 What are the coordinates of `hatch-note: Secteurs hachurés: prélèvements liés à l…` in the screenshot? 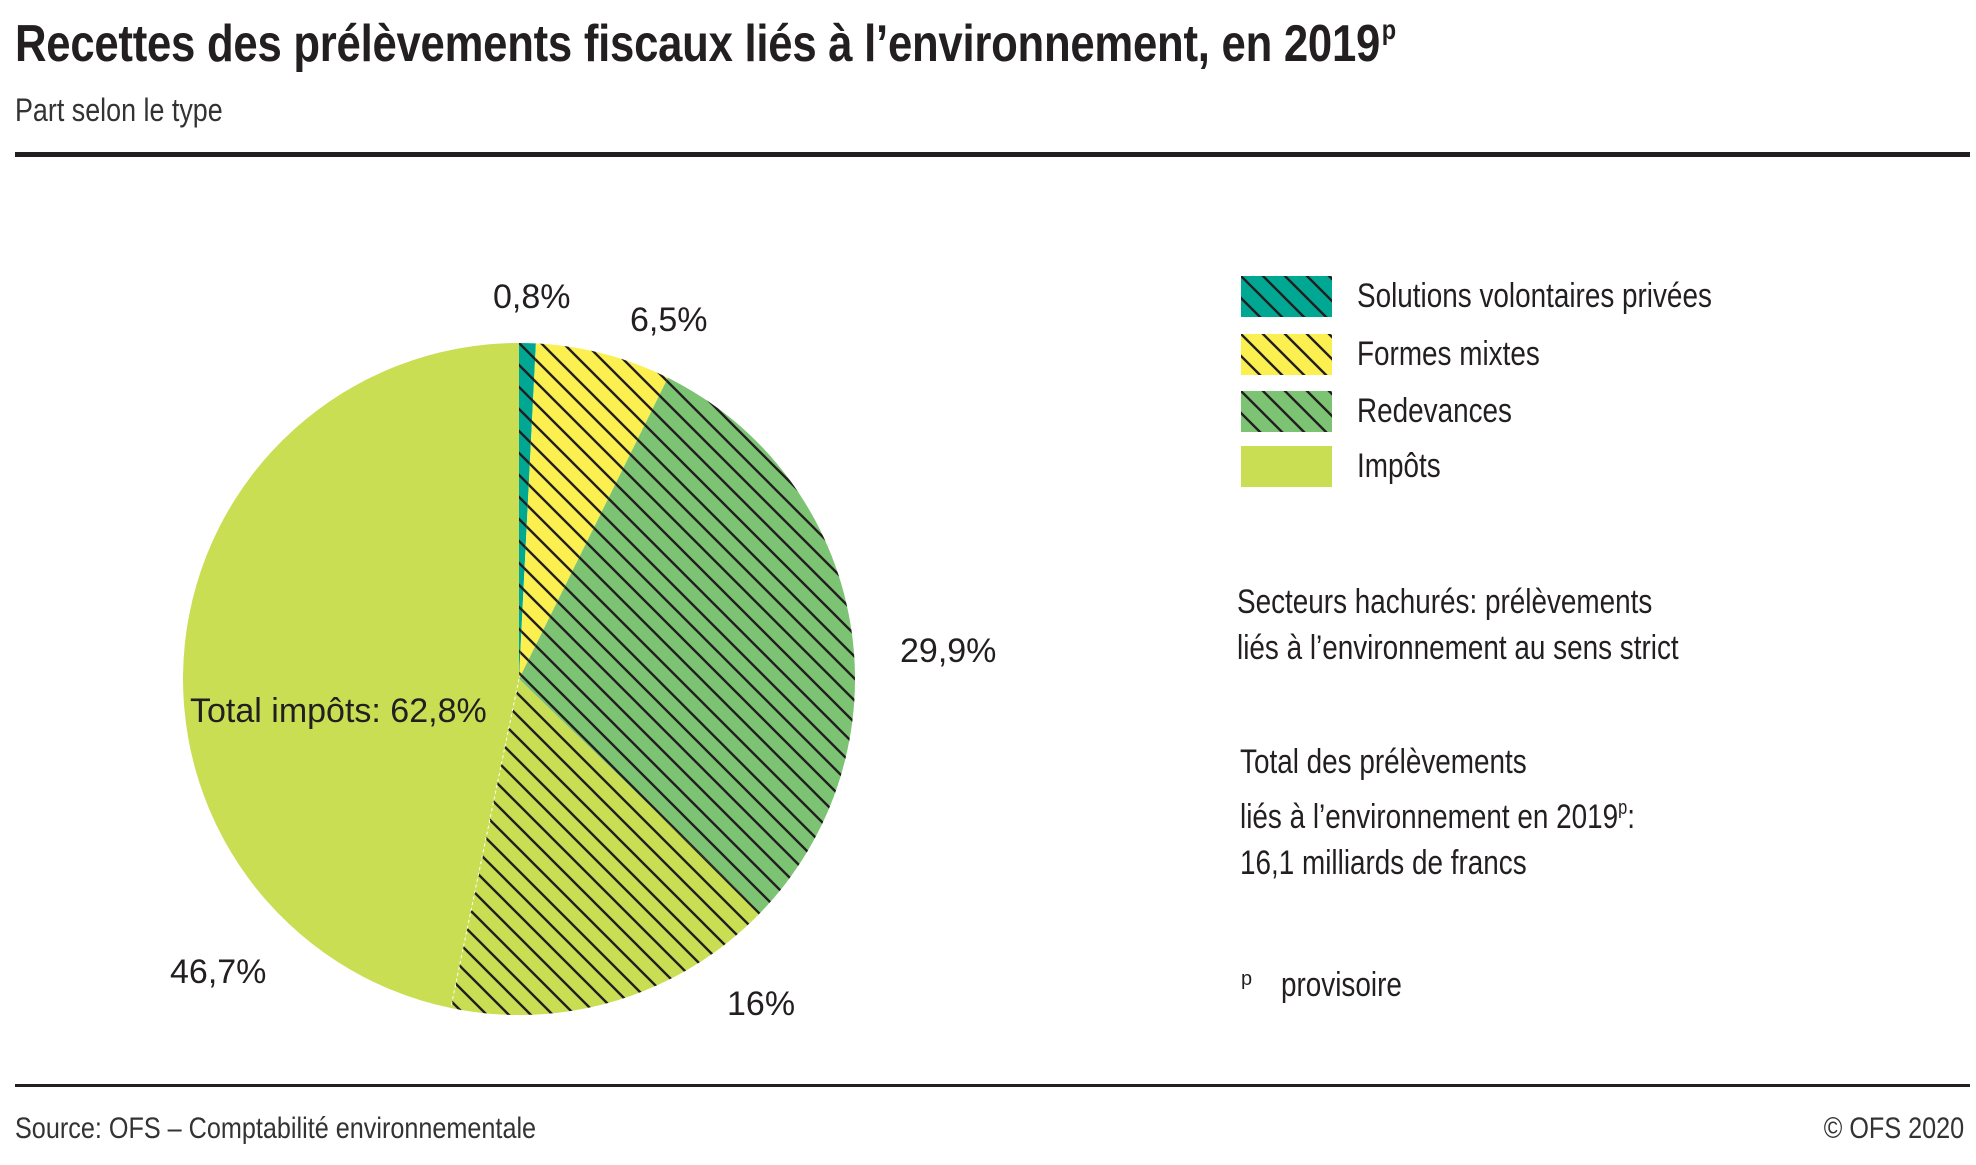 It's located at (1458, 625).